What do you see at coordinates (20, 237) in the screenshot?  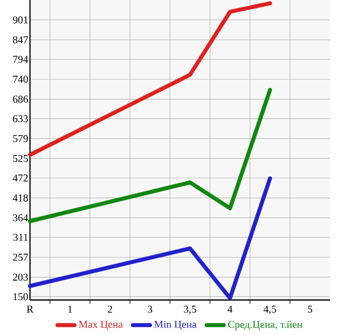 I see `y-tick-label: 311` at bounding box center [20, 237].